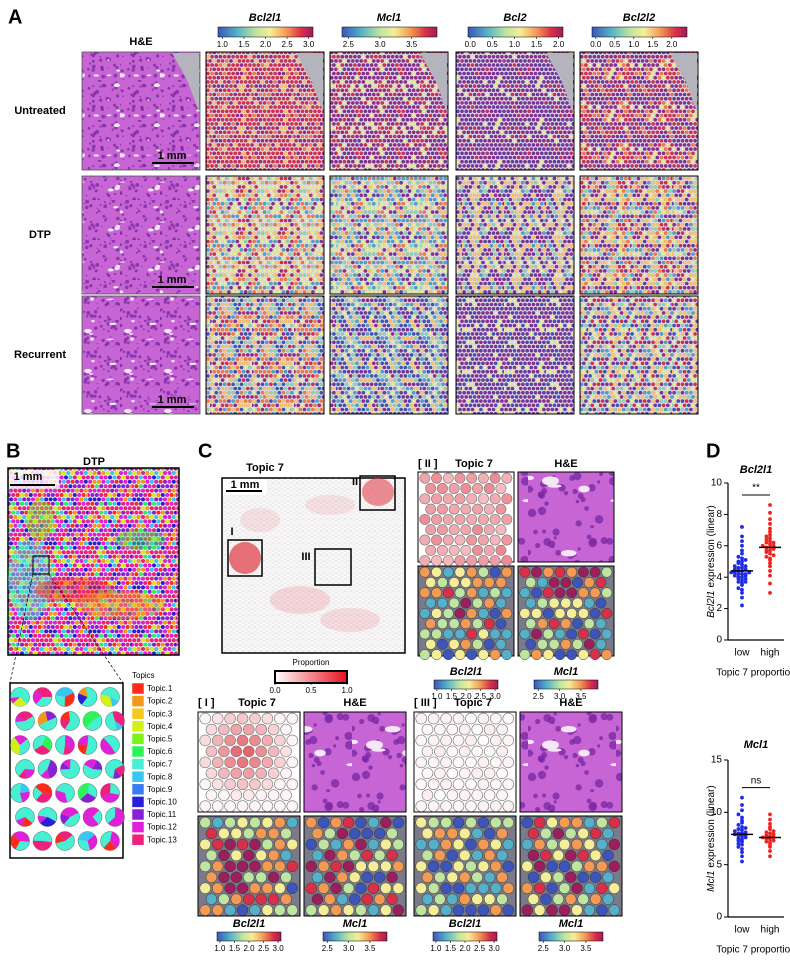 Image resolution: width=790 pixels, height=972 pixels. Describe the element at coordinates (596, 44) in the screenshot. I see `colorbar-tick-label: 0.0` at that location.